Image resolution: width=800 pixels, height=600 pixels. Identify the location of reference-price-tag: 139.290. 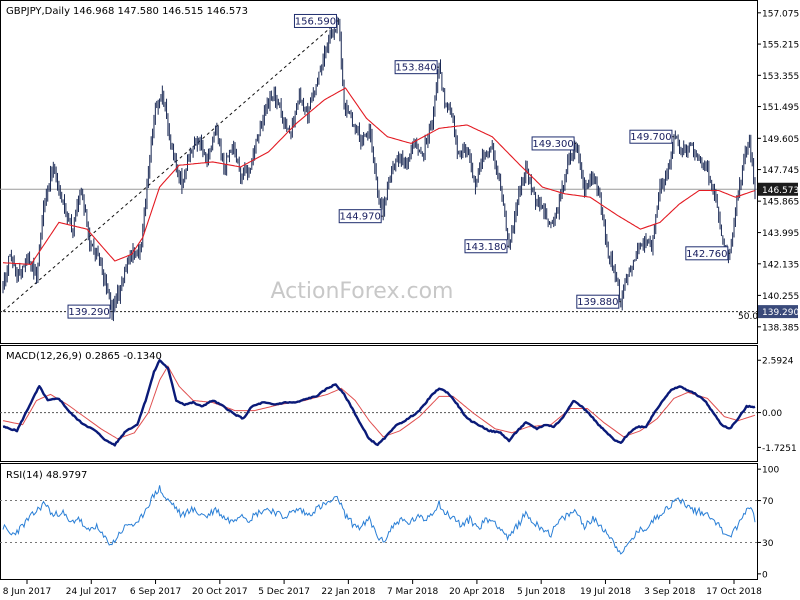
(780, 313).